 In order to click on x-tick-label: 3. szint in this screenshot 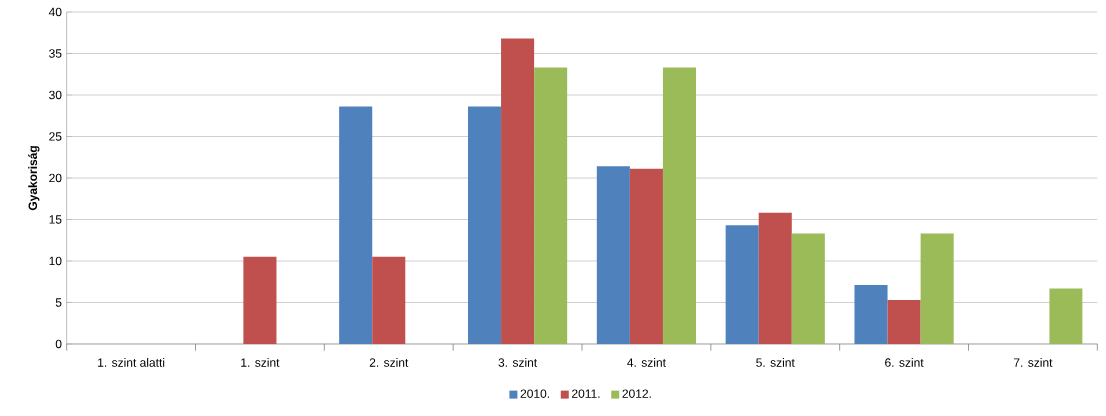, I will do `click(518, 362)`.